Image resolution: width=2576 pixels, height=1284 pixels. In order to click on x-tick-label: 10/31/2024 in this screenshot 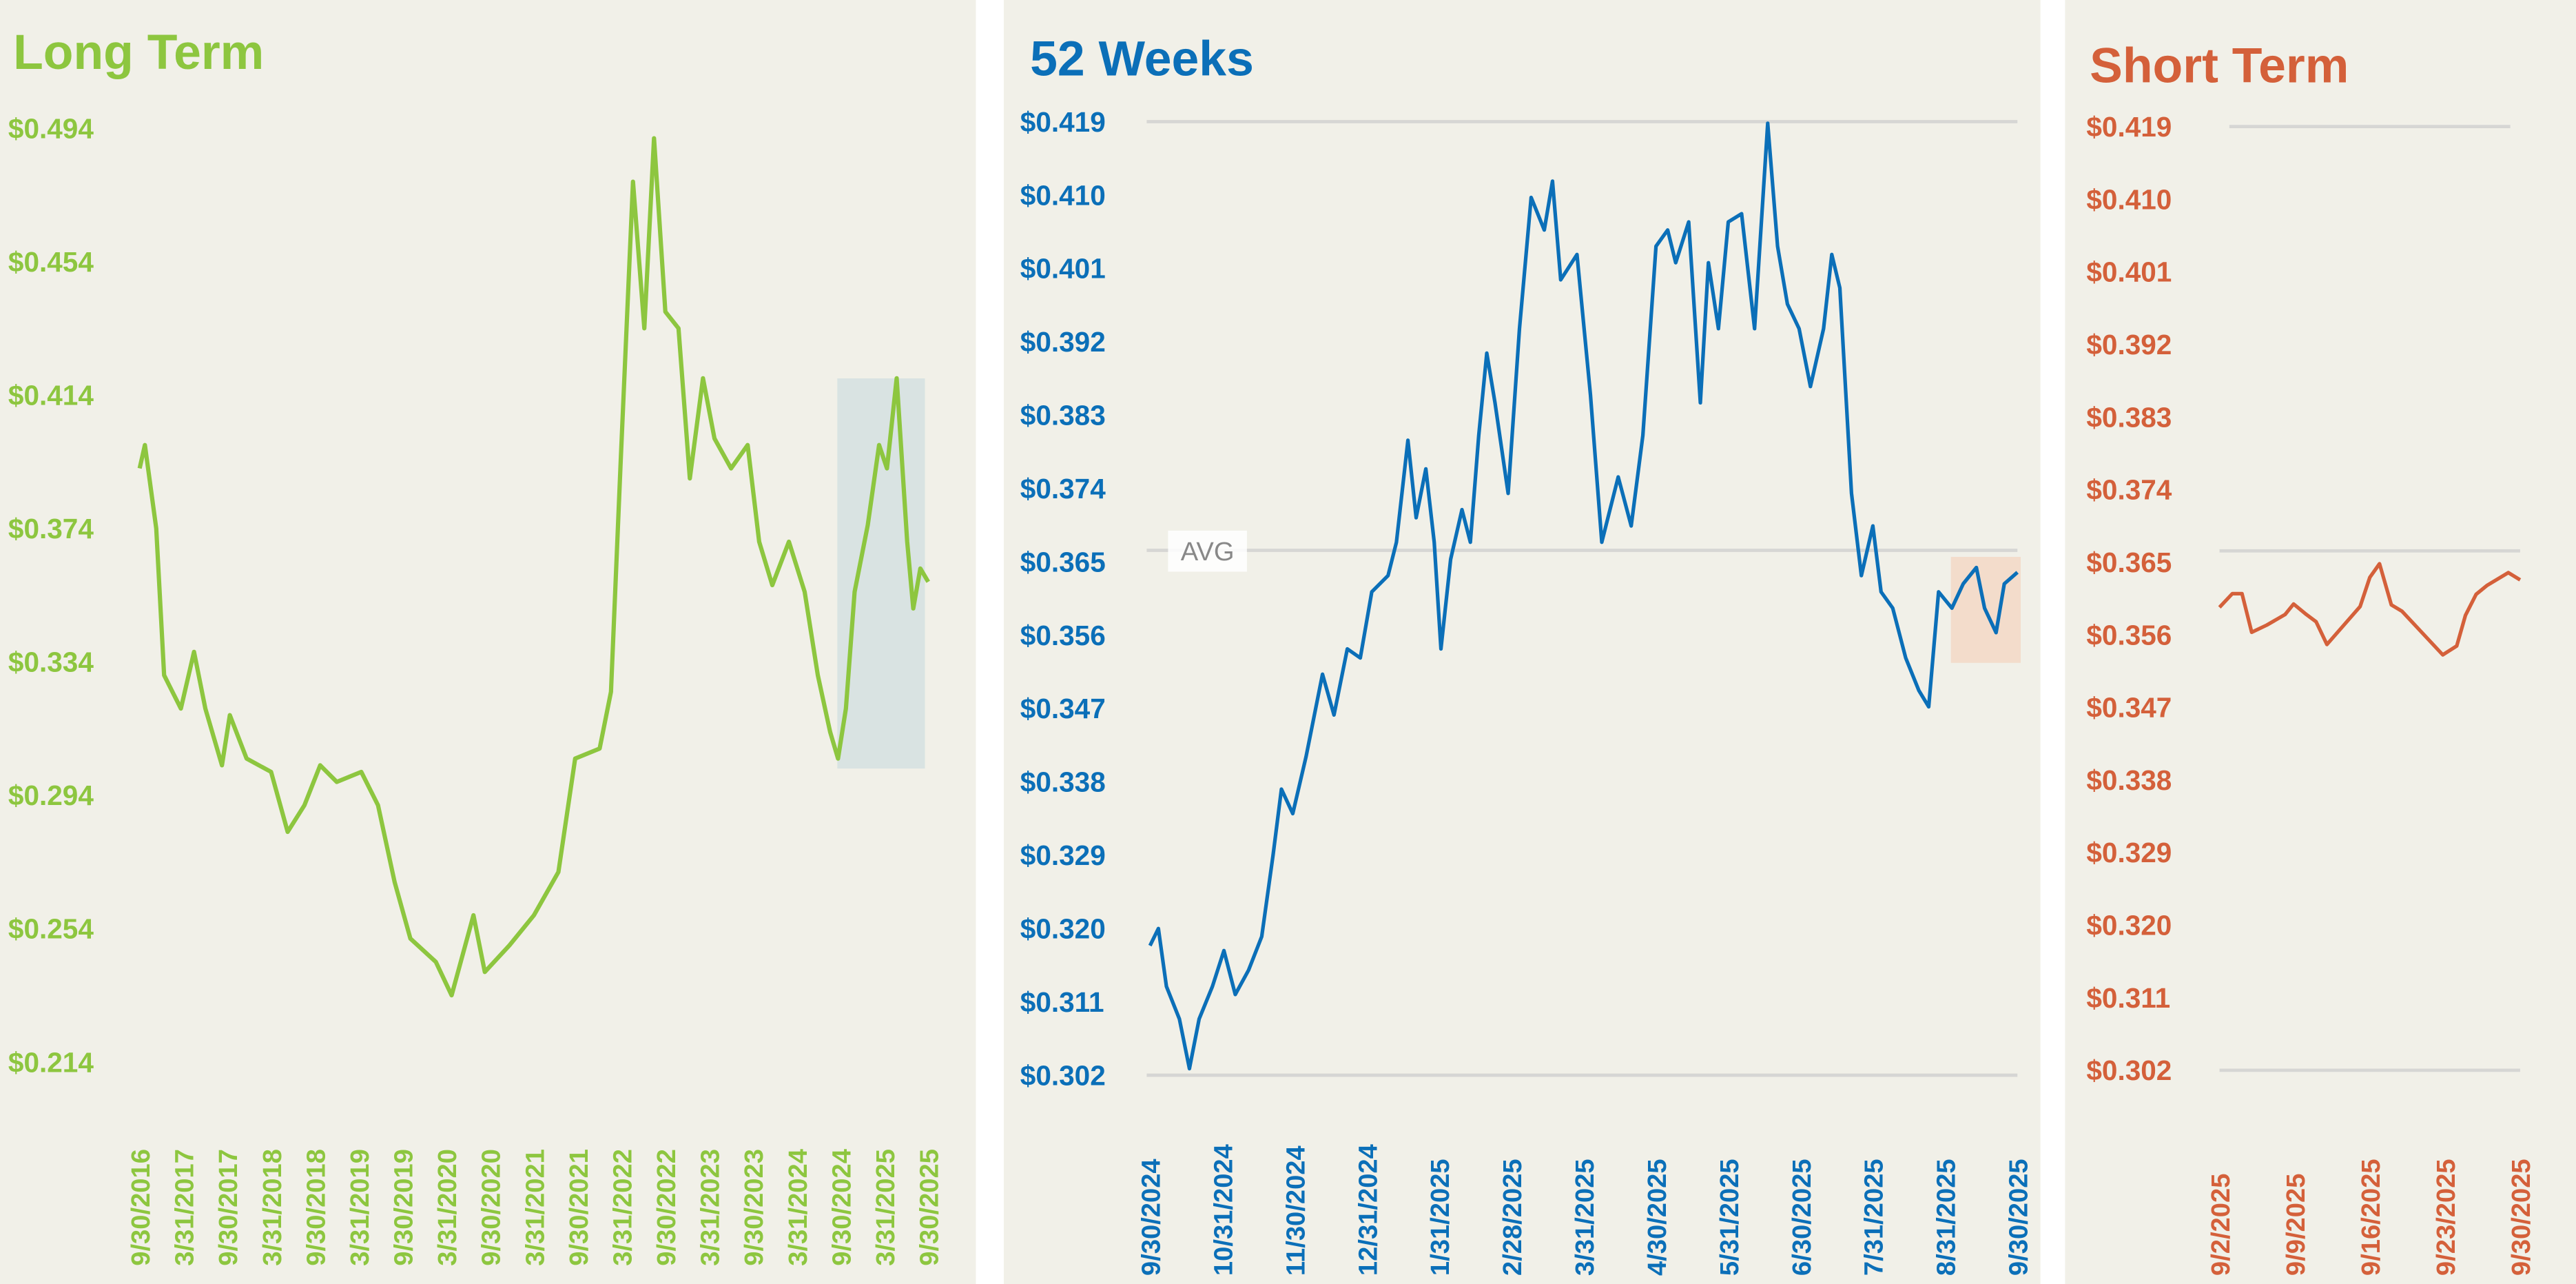, I will do `click(1223, 1210)`.